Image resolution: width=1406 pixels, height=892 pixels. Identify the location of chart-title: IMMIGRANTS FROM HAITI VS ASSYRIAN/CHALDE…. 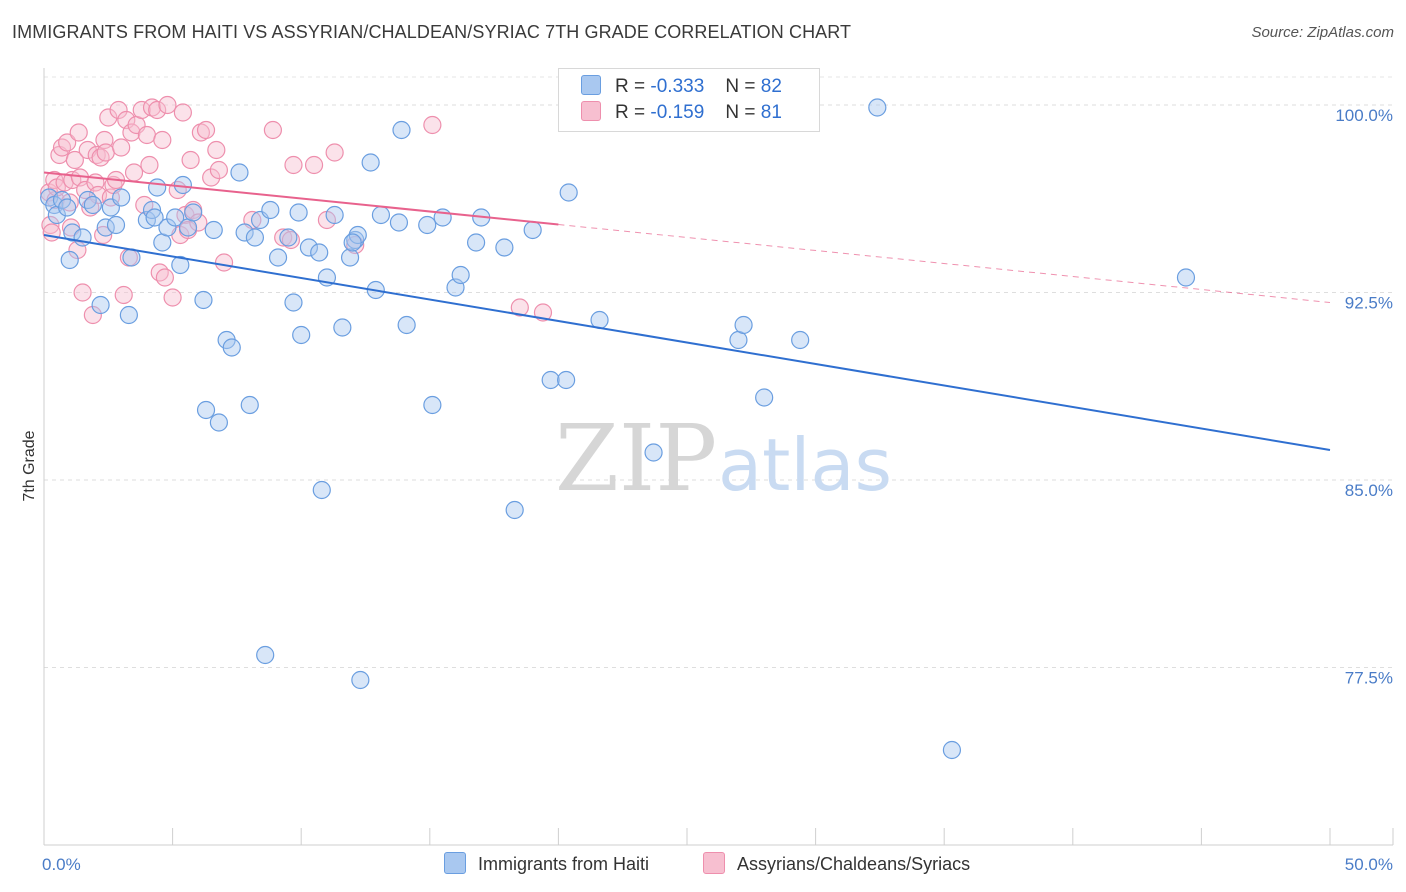
(432, 32).